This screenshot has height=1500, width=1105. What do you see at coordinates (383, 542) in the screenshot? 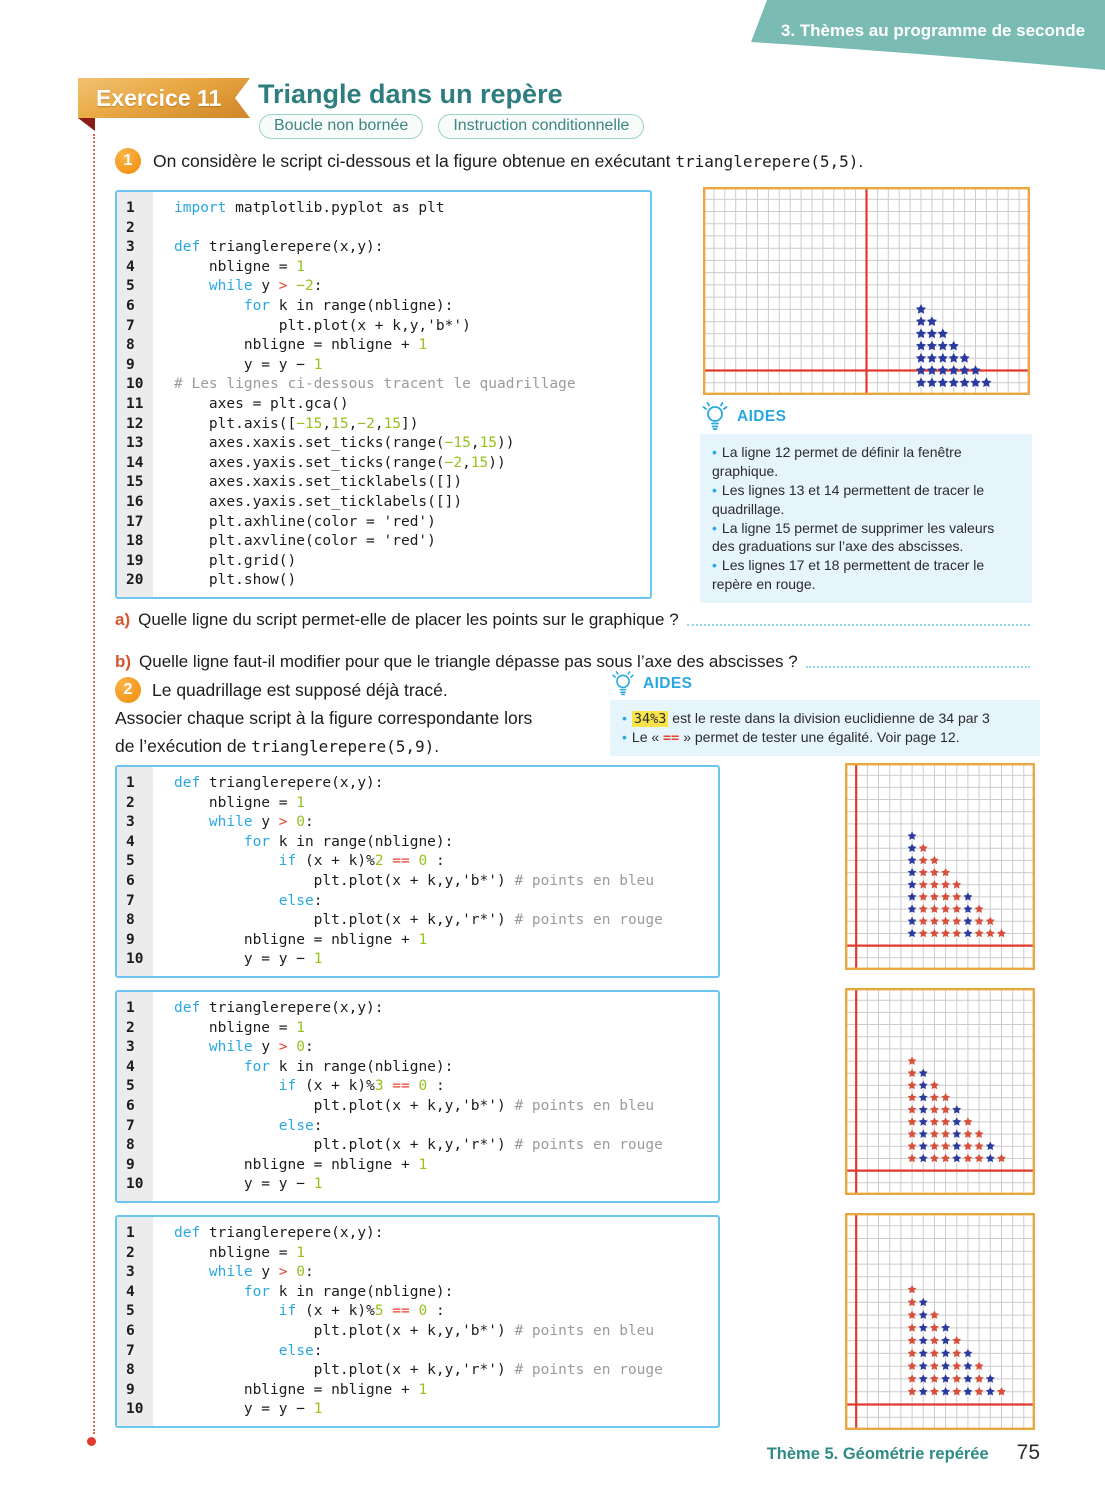
I see `code-line: 18 plt.axvline(color = 'red')` at bounding box center [383, 542].